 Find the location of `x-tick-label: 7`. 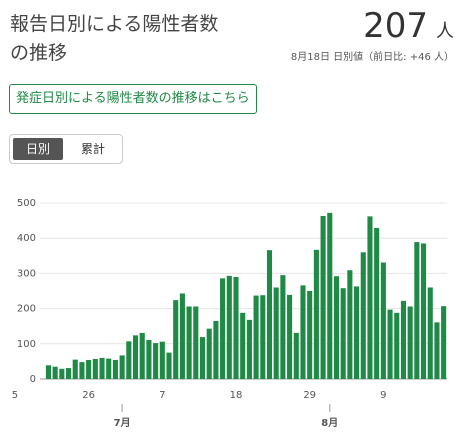

x-tick-label: 7 is located at coordinates (162, 395).